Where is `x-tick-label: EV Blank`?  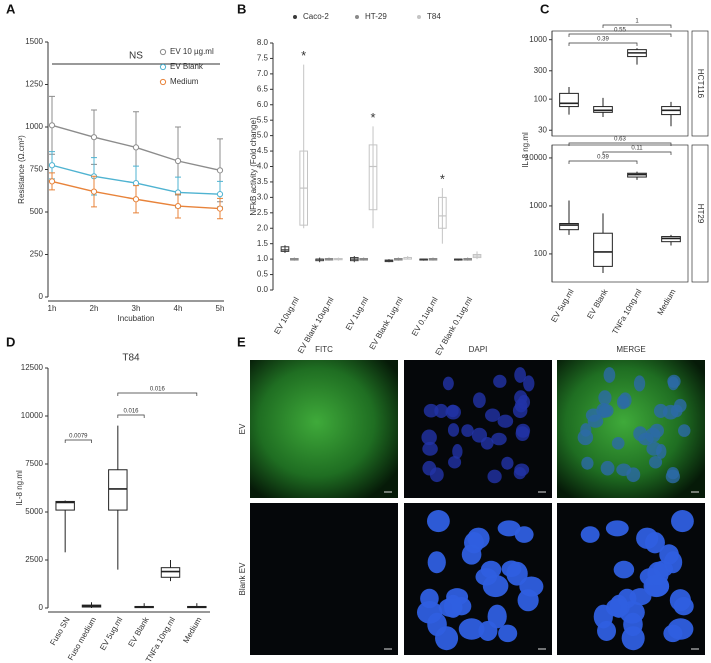
x-tick-label: EV Blank is located at coordinates (597, 304).